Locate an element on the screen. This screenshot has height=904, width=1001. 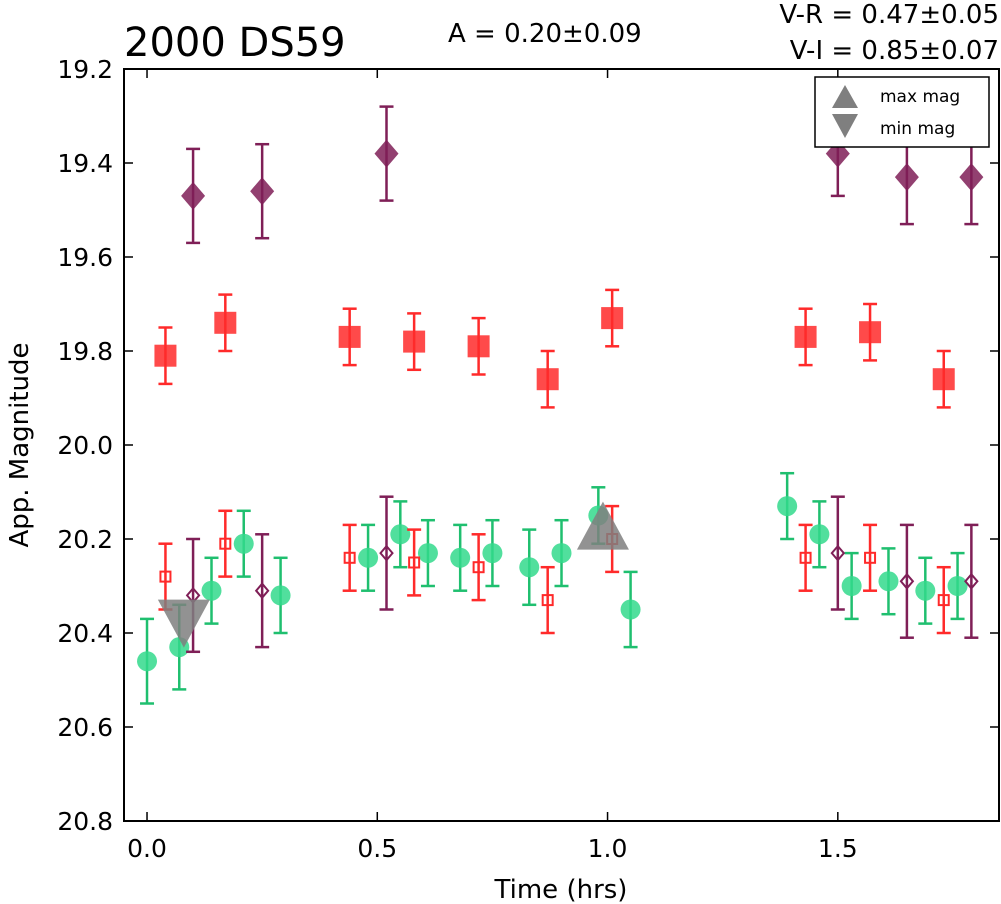
v-r-color-annotation: V-R = 0.47±0.05 is located at coordinates (889, 15).